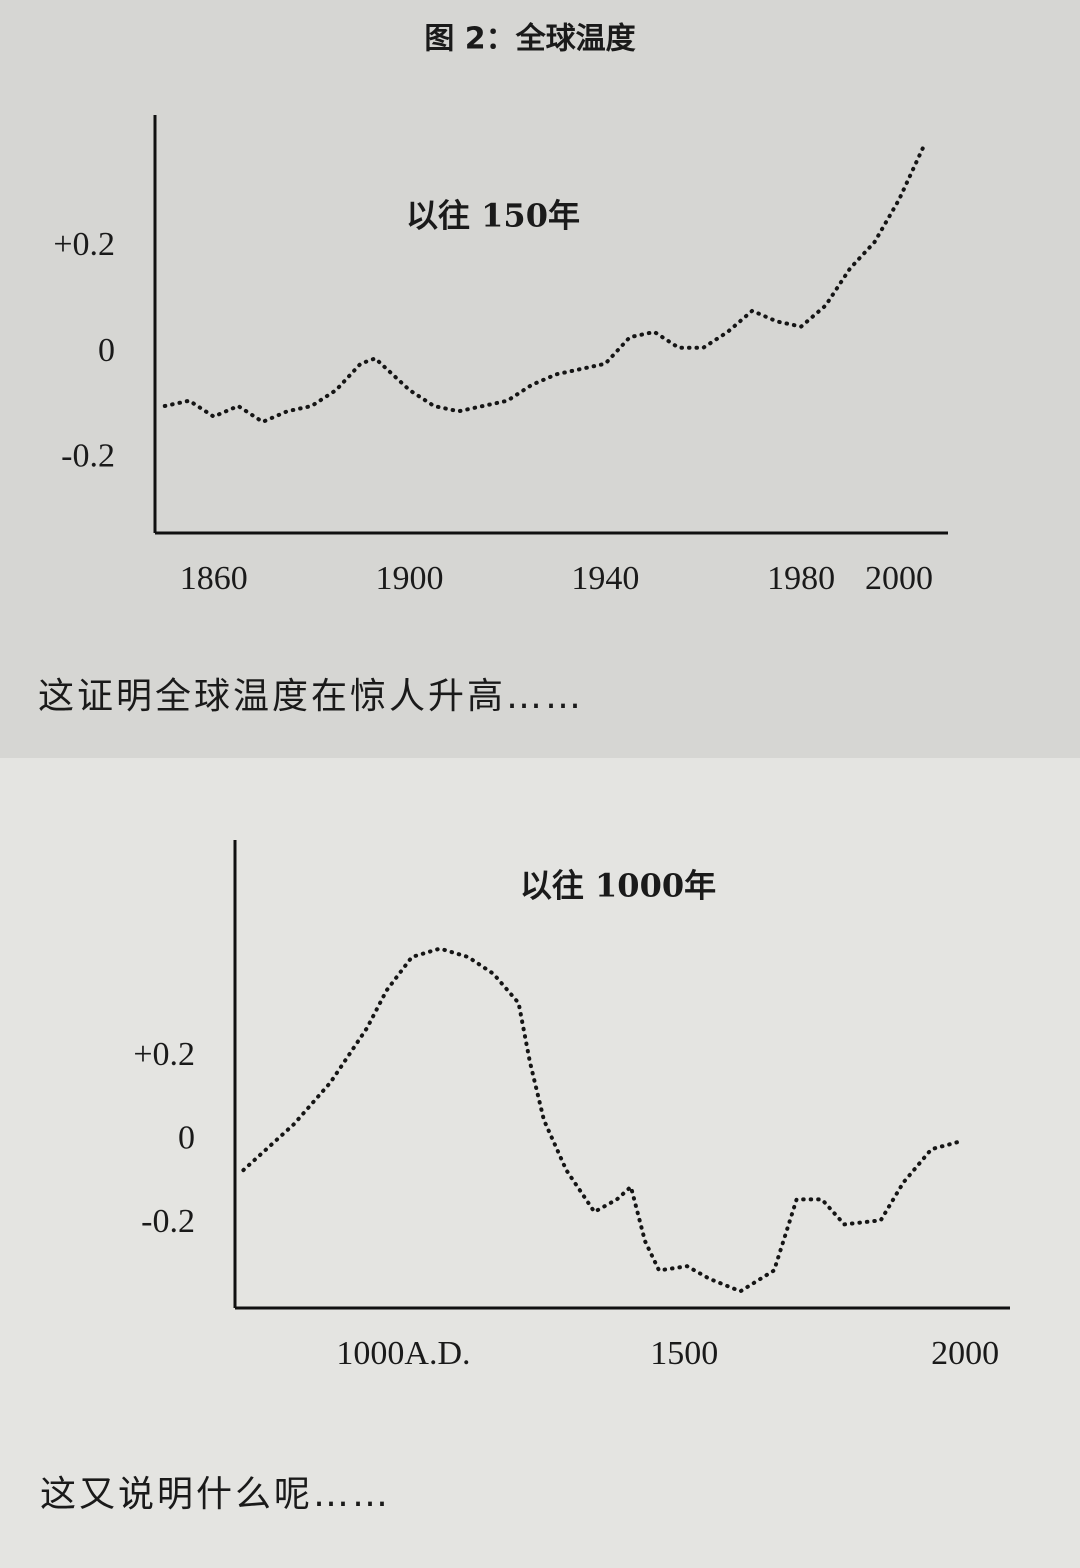 The image size is (1080, 1568). Describe the element at coordinates (801, 578) in the screenshot. I see `x-tick-label: 1980` at that location.